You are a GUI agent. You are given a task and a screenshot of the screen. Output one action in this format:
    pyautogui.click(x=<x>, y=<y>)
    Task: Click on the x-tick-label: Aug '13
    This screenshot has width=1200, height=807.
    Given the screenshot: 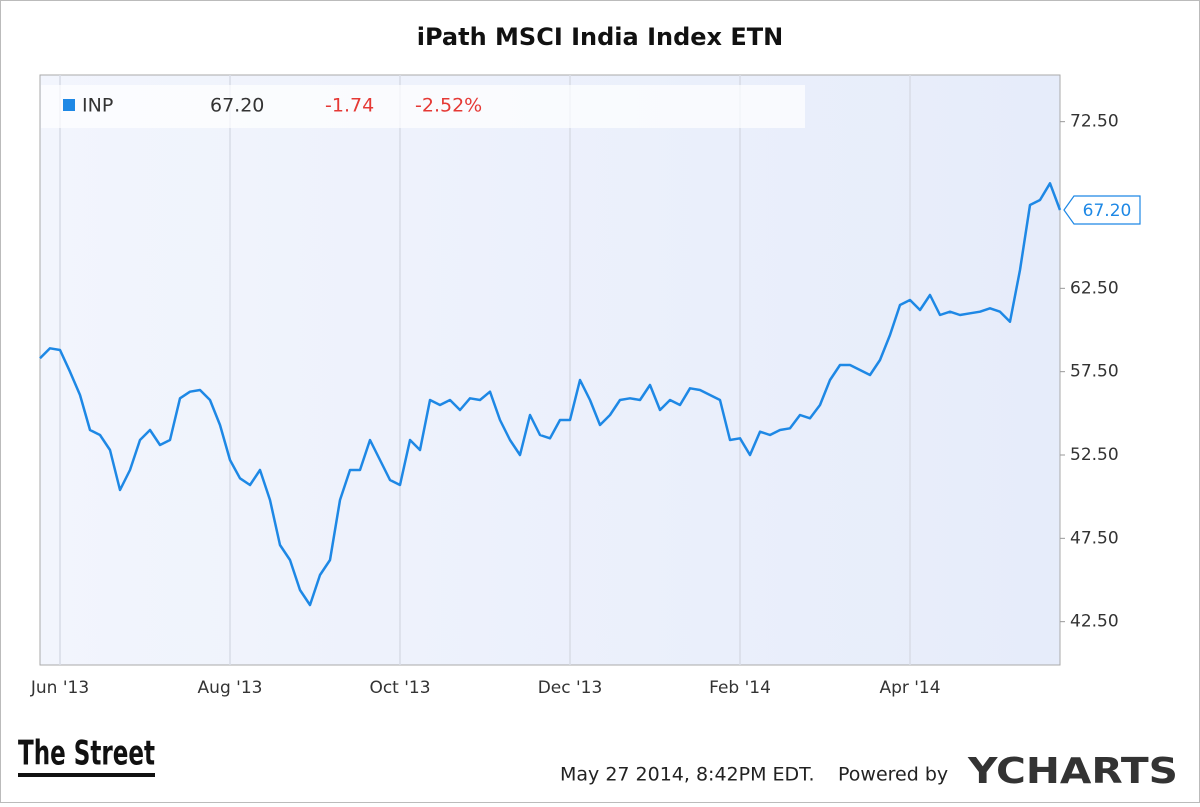 What is the action you would take?
    pyautogui.click(x=230, y=688)
    